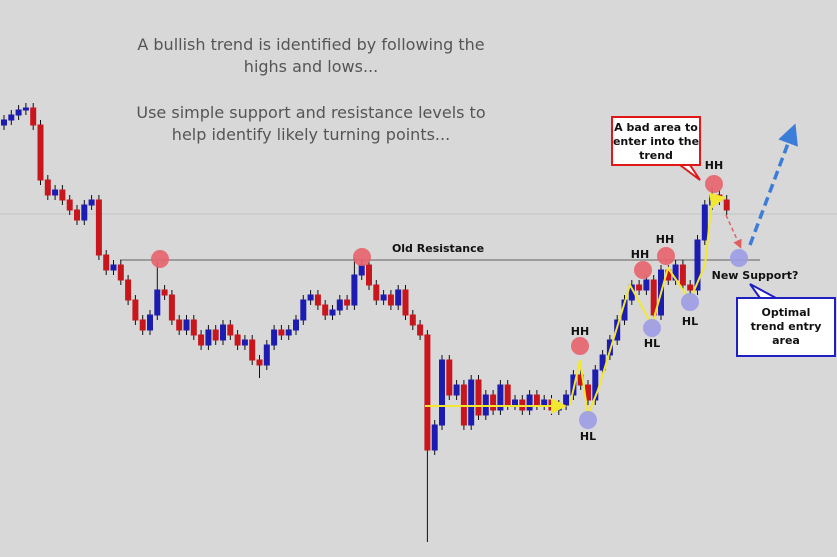 This screenshot has width=837, height=557. I want to click on optimal-text: Optimal, so click(786, 312).